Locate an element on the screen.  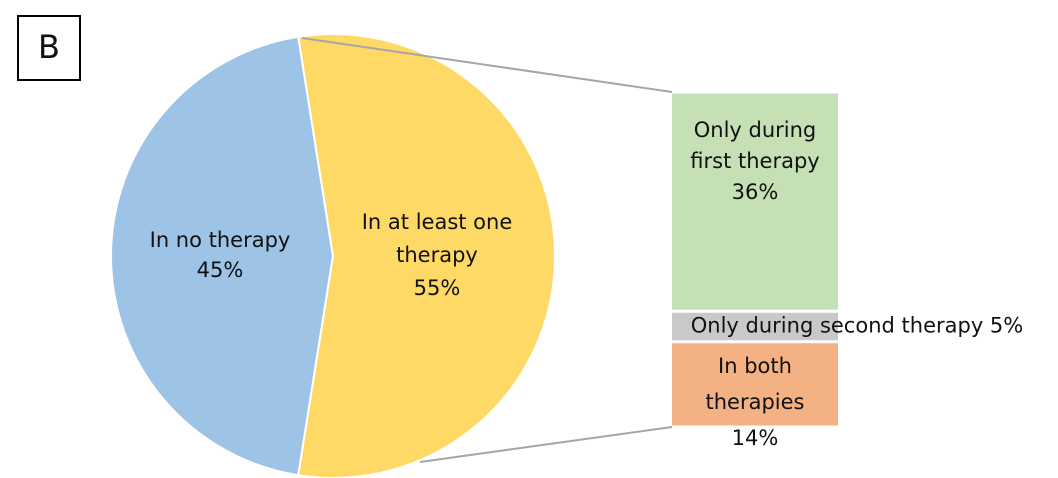
label-line: therapies is located at coordinates (755, 402).